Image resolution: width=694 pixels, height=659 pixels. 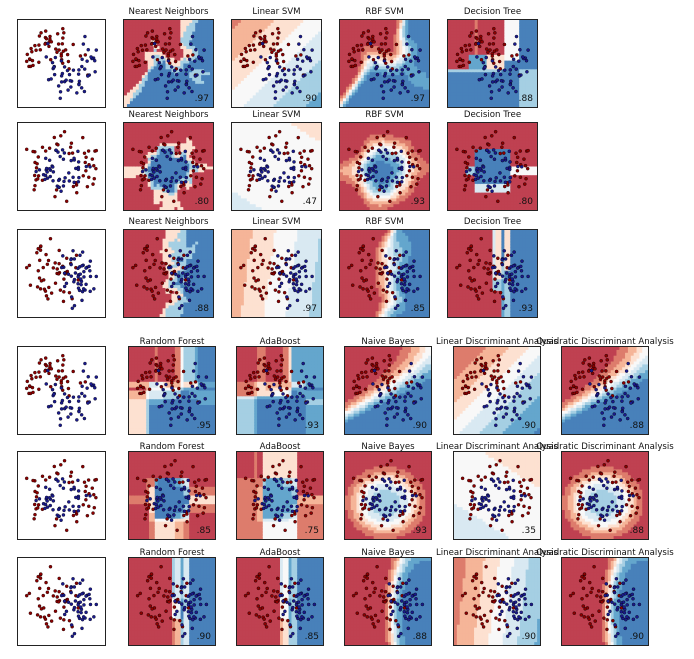 I want to click on classifier-title: Linear SVM, so click(x=276, y=12).